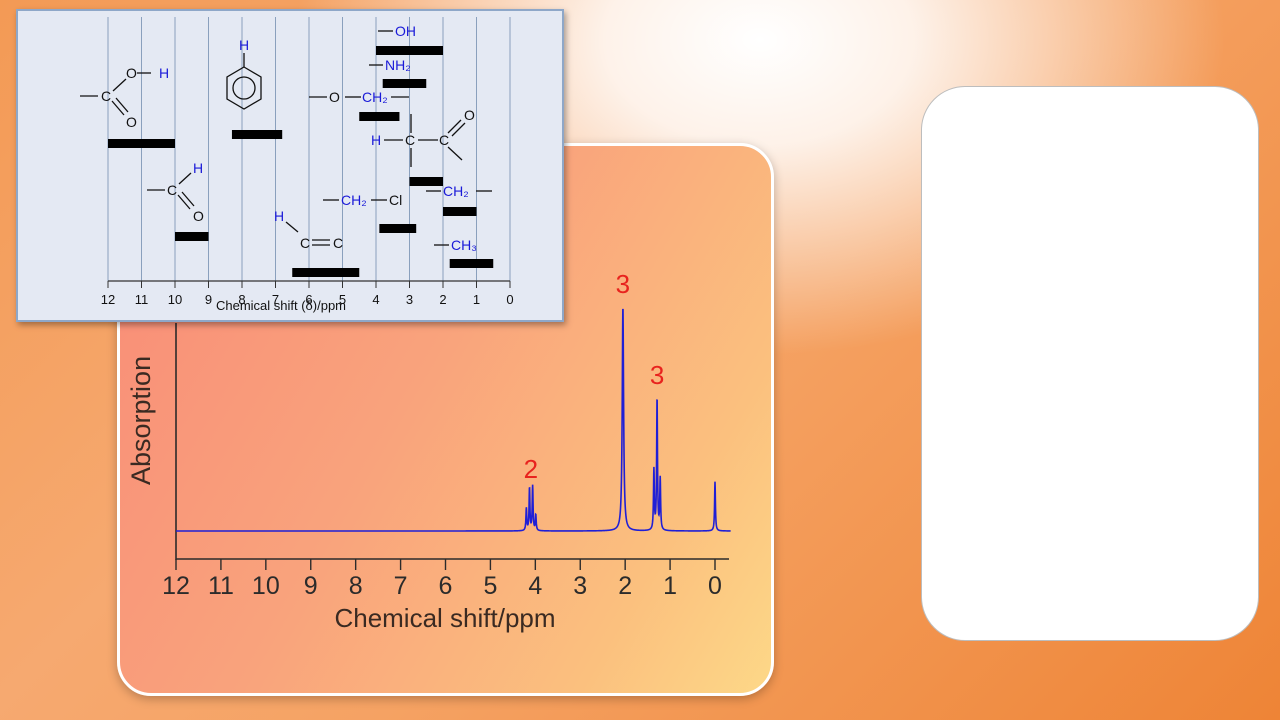 The width and height of the screenshot is (1280, 720). What do you see at coordinates (176, 586) in the screenshot?
I see `spectrum-tick-label: 12` at bounding box center [176, 586].